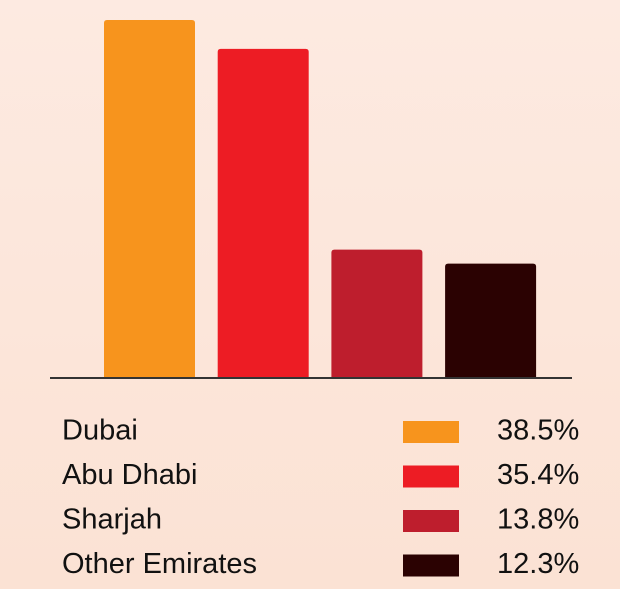 The height and width of the screenshot is (589, 620). What do you see at coordinates (538, 520) in the screenshot?
I see `value-label: 13.8%` at bounding box center [538, 520].